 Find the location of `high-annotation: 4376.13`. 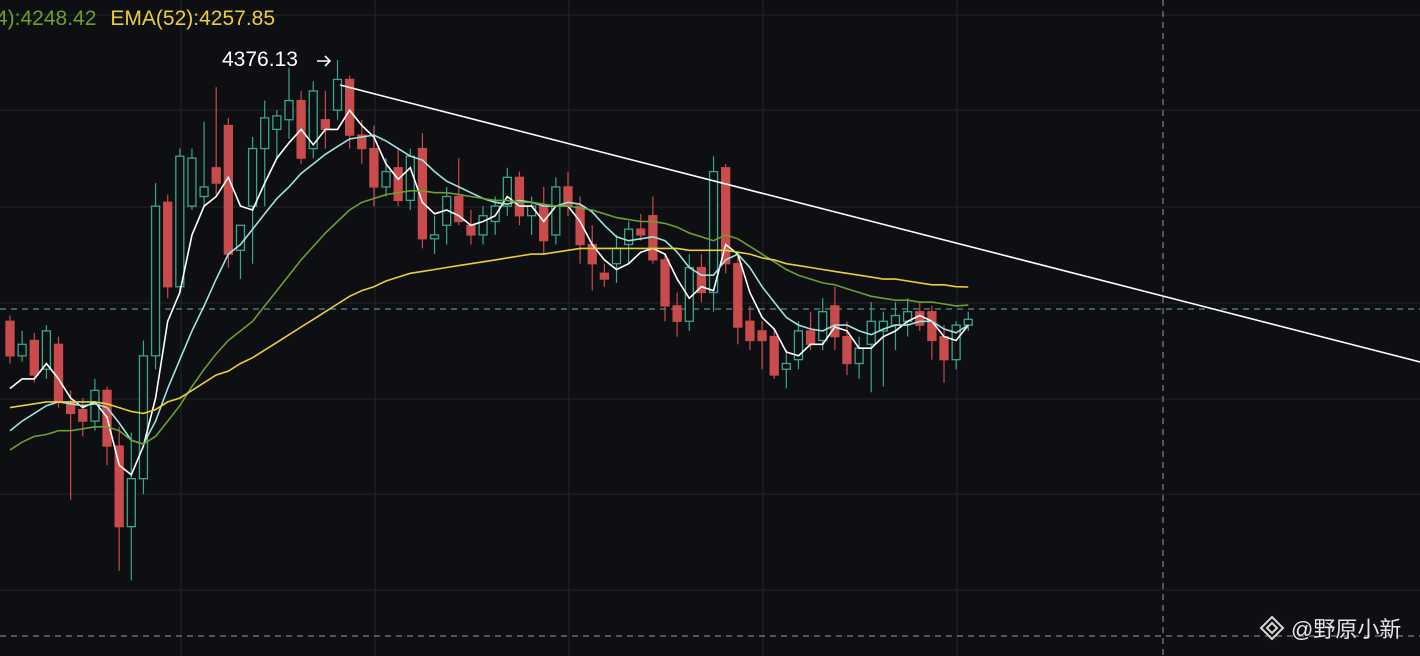

high-annotation: 4376.13 is located at coordinates (260, 59).